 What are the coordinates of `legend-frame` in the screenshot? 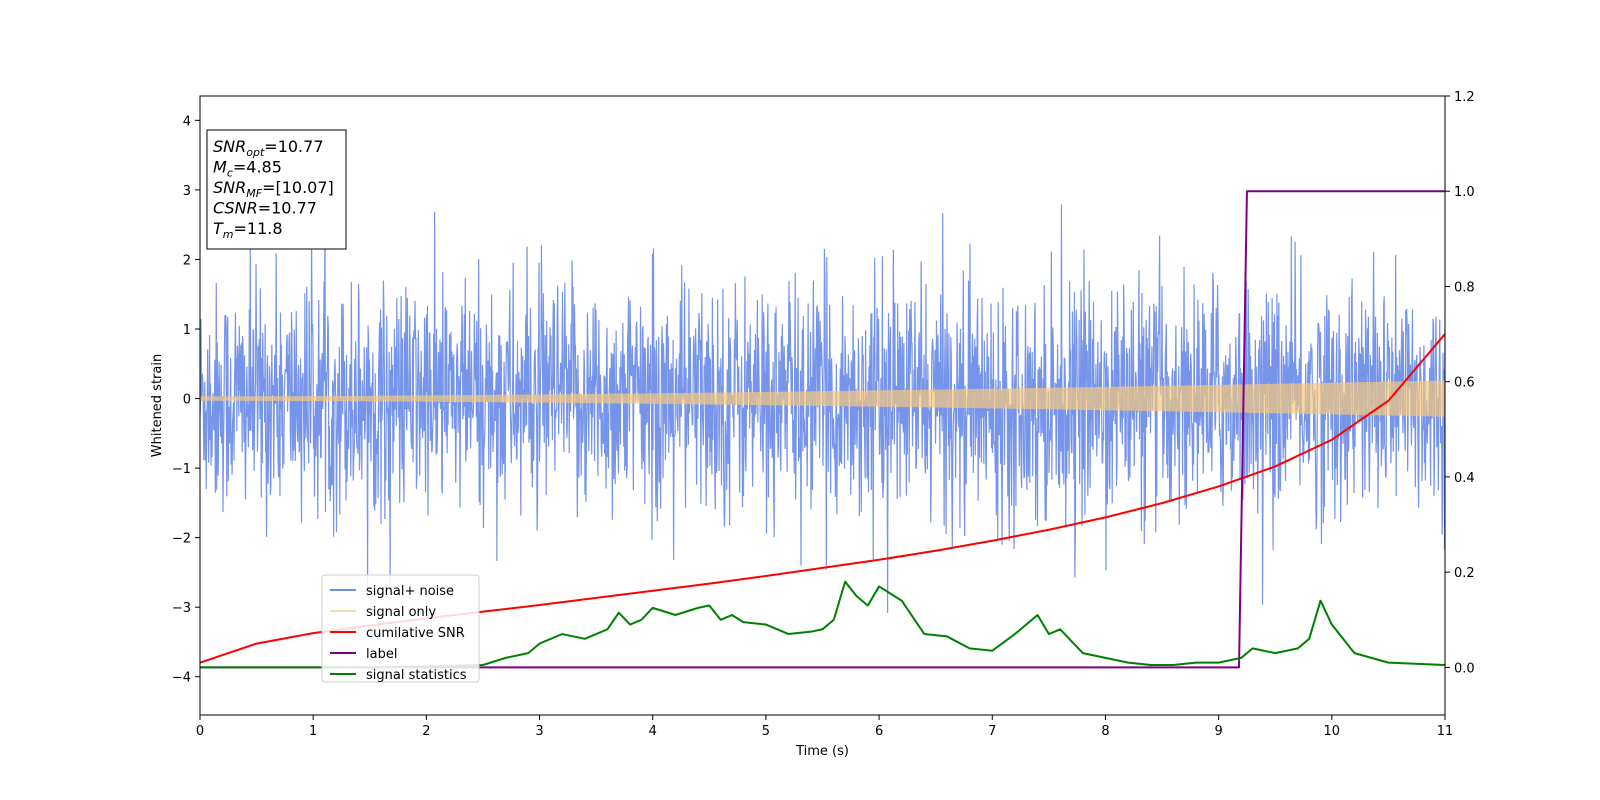 It's located at (400, 628).